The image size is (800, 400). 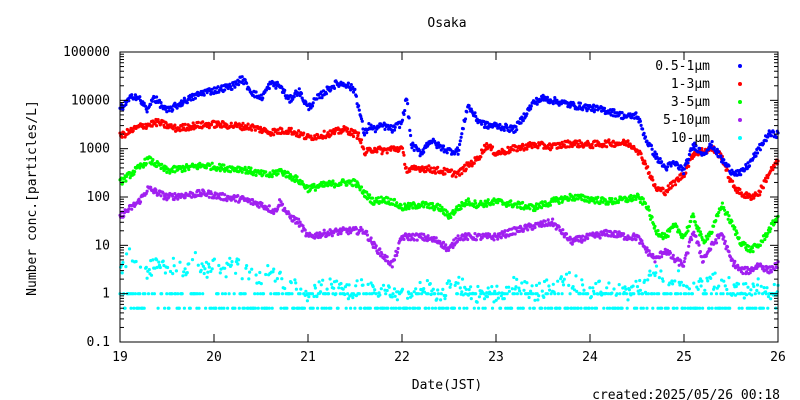 What do you see at coordinates (98, 197) in the screenshot?
I see `y-tick-label: 100` at bounding box center [98, 197].